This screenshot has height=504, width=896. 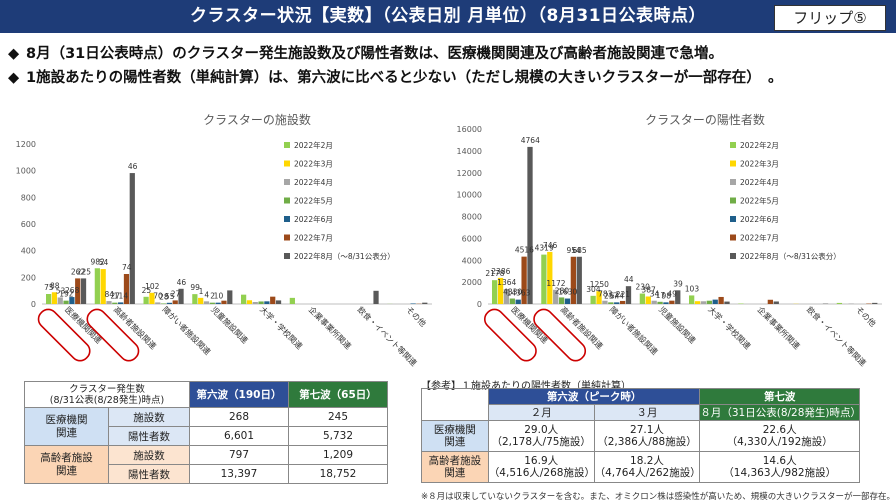 I want to click on header-bar, so click(x=448, y=16).